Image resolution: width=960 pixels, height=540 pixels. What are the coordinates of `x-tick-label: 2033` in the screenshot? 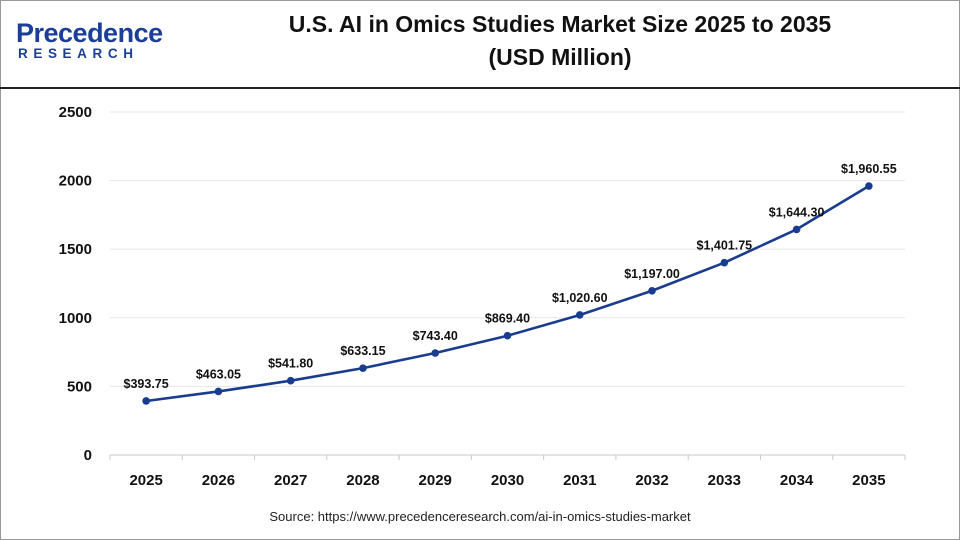 It's located at (724, 480).